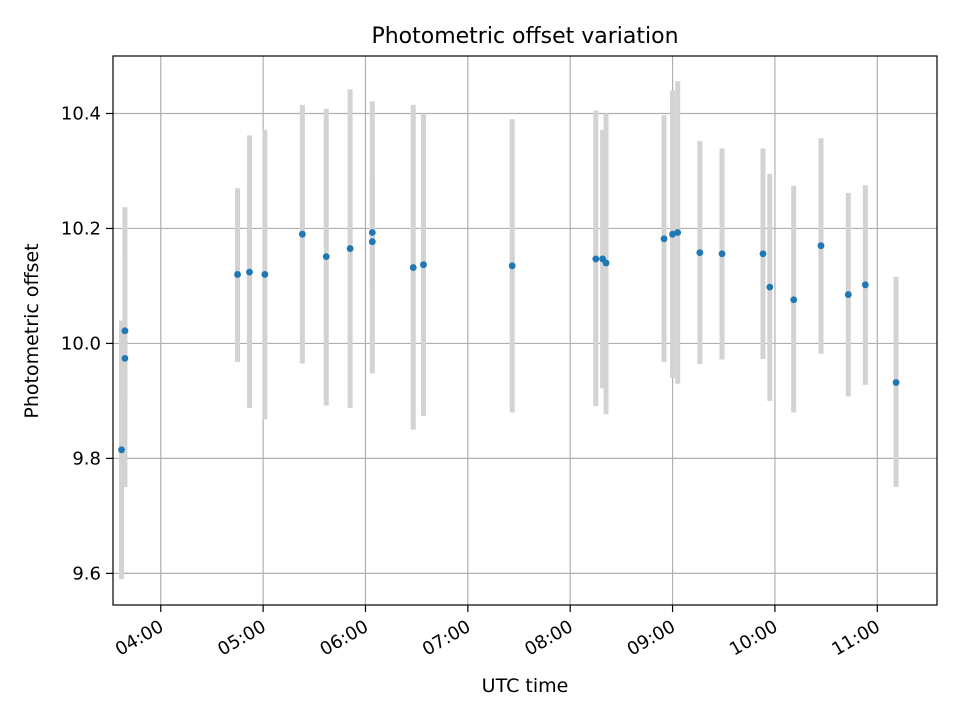 The width and height of the screenshot is (960, 720). Describe the element at coordinates (525, 686) in the screenshot. I see `x-axis-label: UTC time` at that location.